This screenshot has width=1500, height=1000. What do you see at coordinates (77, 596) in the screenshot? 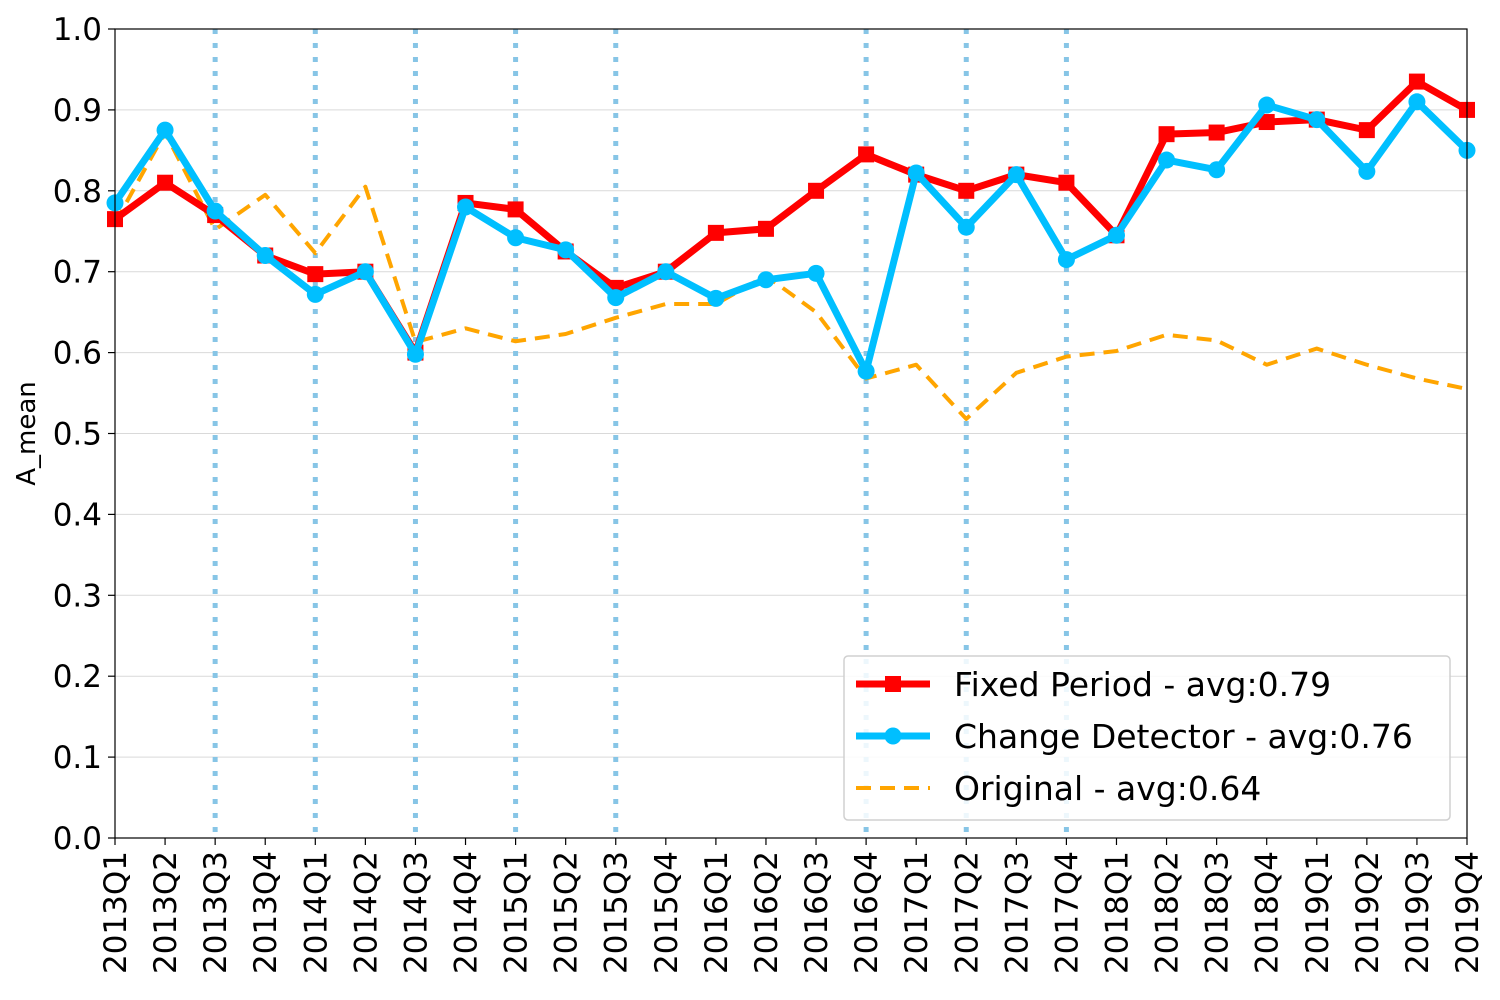
I see `y-tick-label: 0.3` at bounding box center [77, 596].